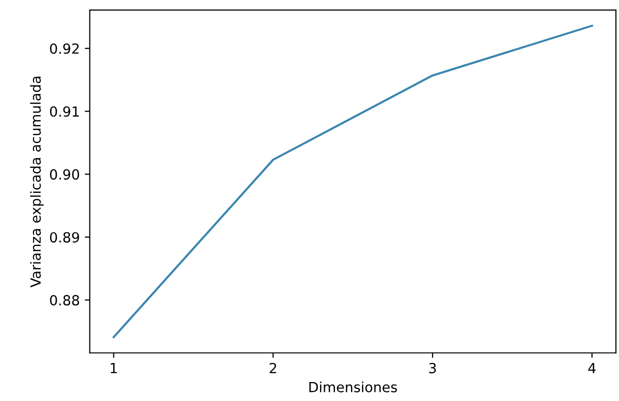  What do you see at coordinates (65, 174) in the screenshot?
I see `y-tick-label: 0.90` at bounding box center [65, 174].